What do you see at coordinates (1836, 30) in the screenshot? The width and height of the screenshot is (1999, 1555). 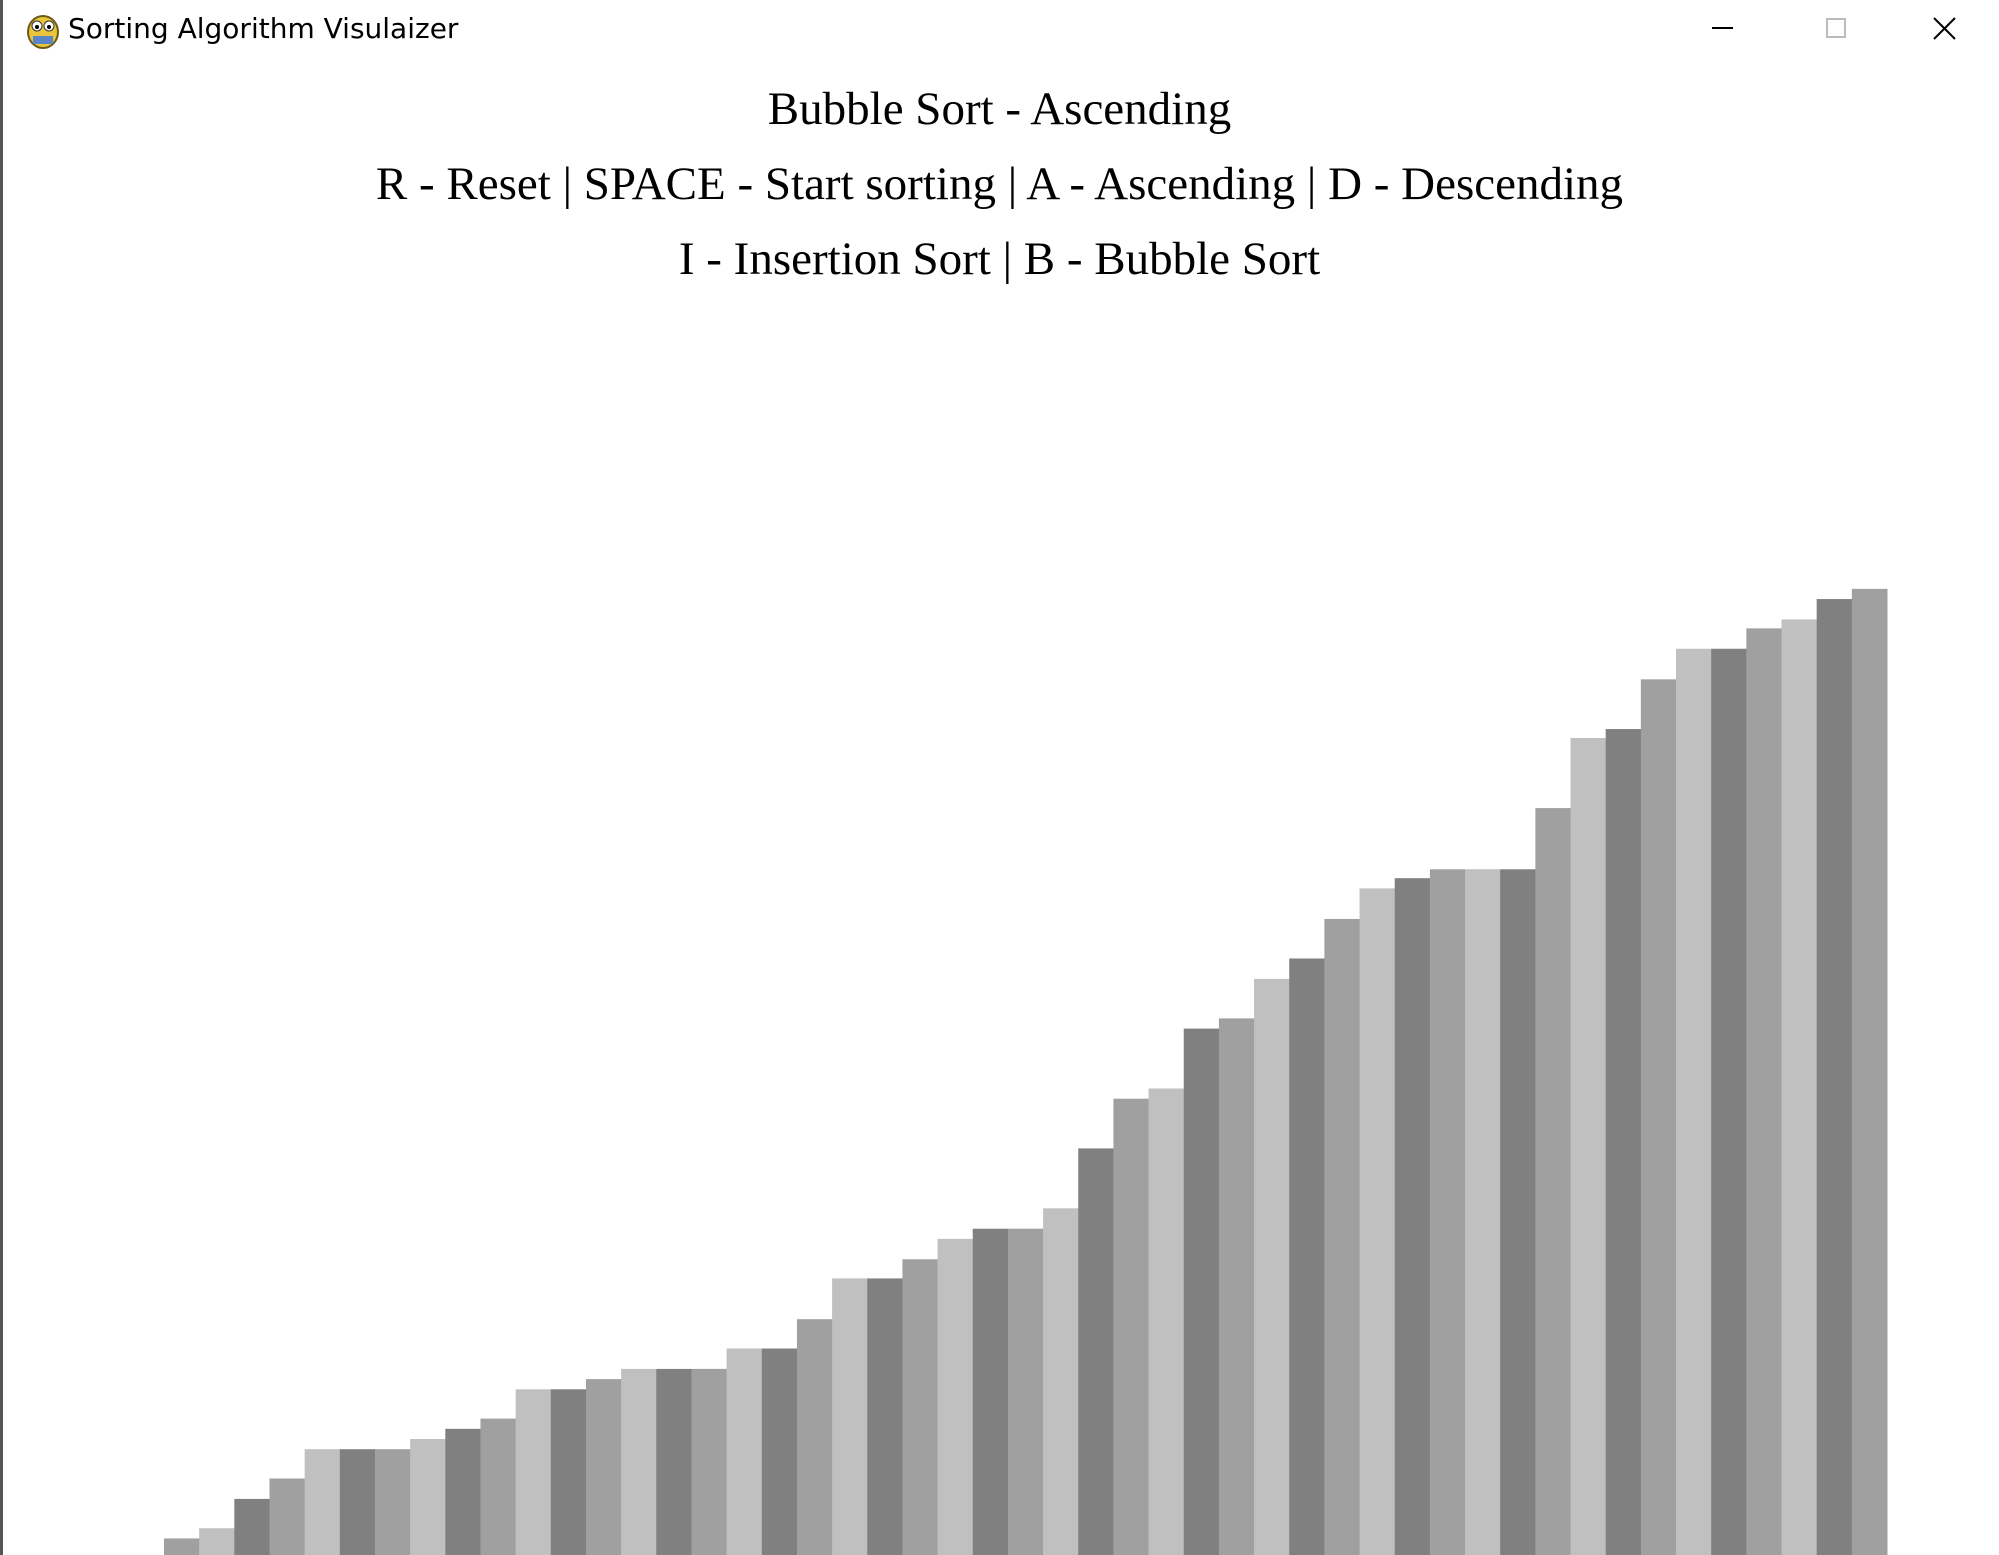 I see `maximize-button` at bounding box center [1836, 30].